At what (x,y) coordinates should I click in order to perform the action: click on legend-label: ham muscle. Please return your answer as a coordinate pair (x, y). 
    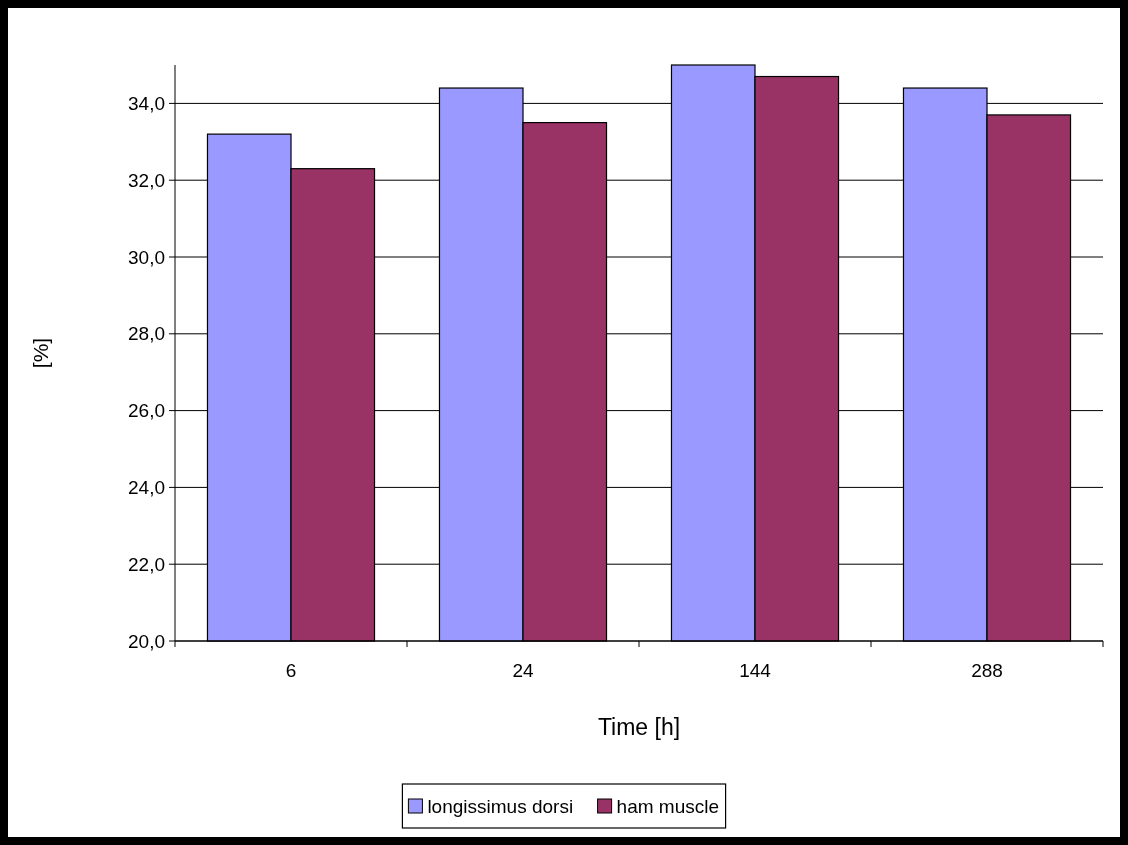
    Looking at the image, I should click on (668, 806).